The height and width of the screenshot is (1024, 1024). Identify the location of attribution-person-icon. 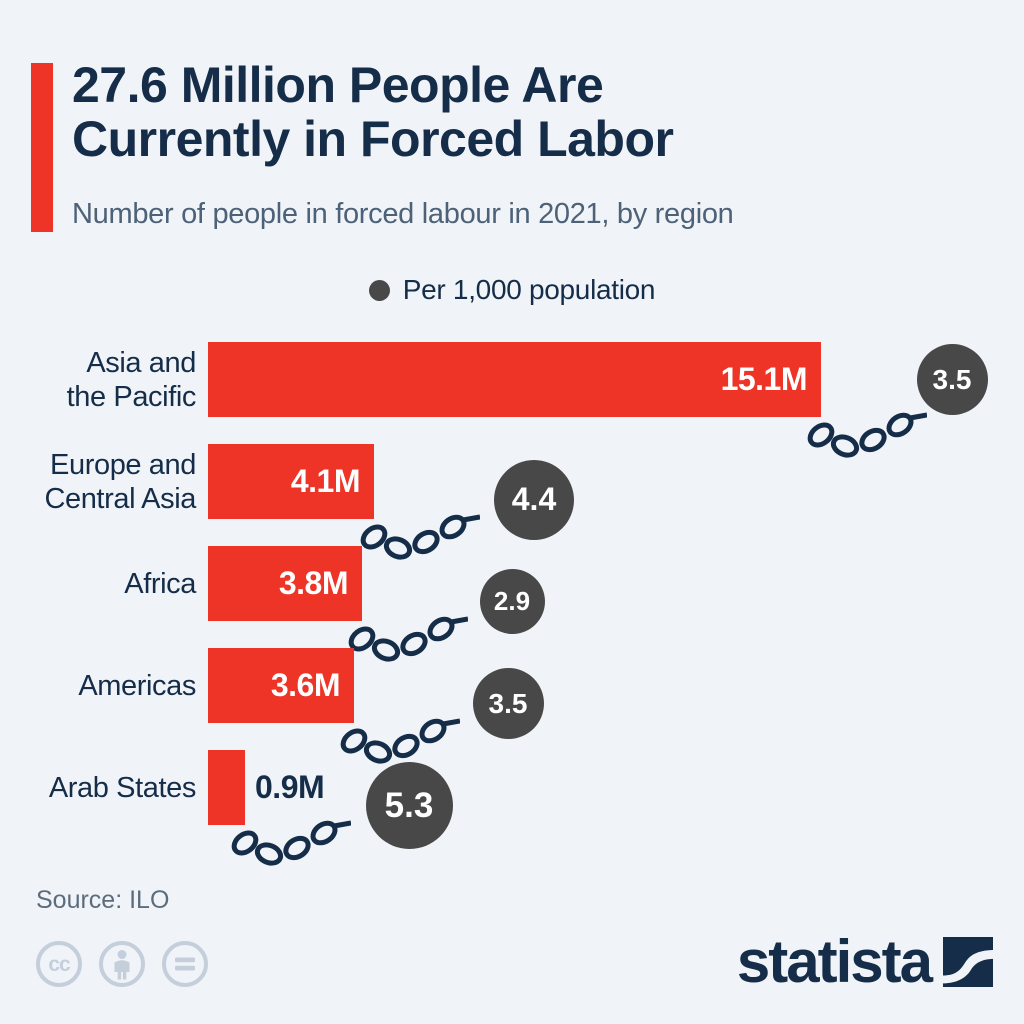
(122, 964).